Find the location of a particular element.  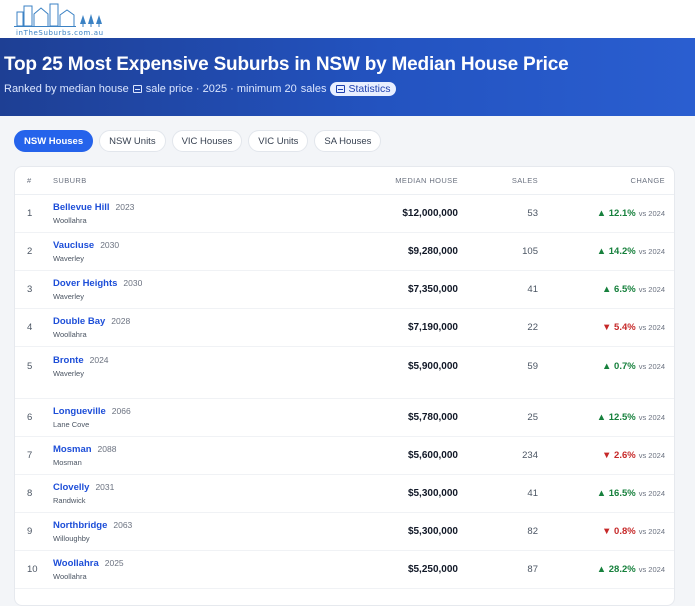

suburb-link: Mosman is located at coordinates (72, 449).